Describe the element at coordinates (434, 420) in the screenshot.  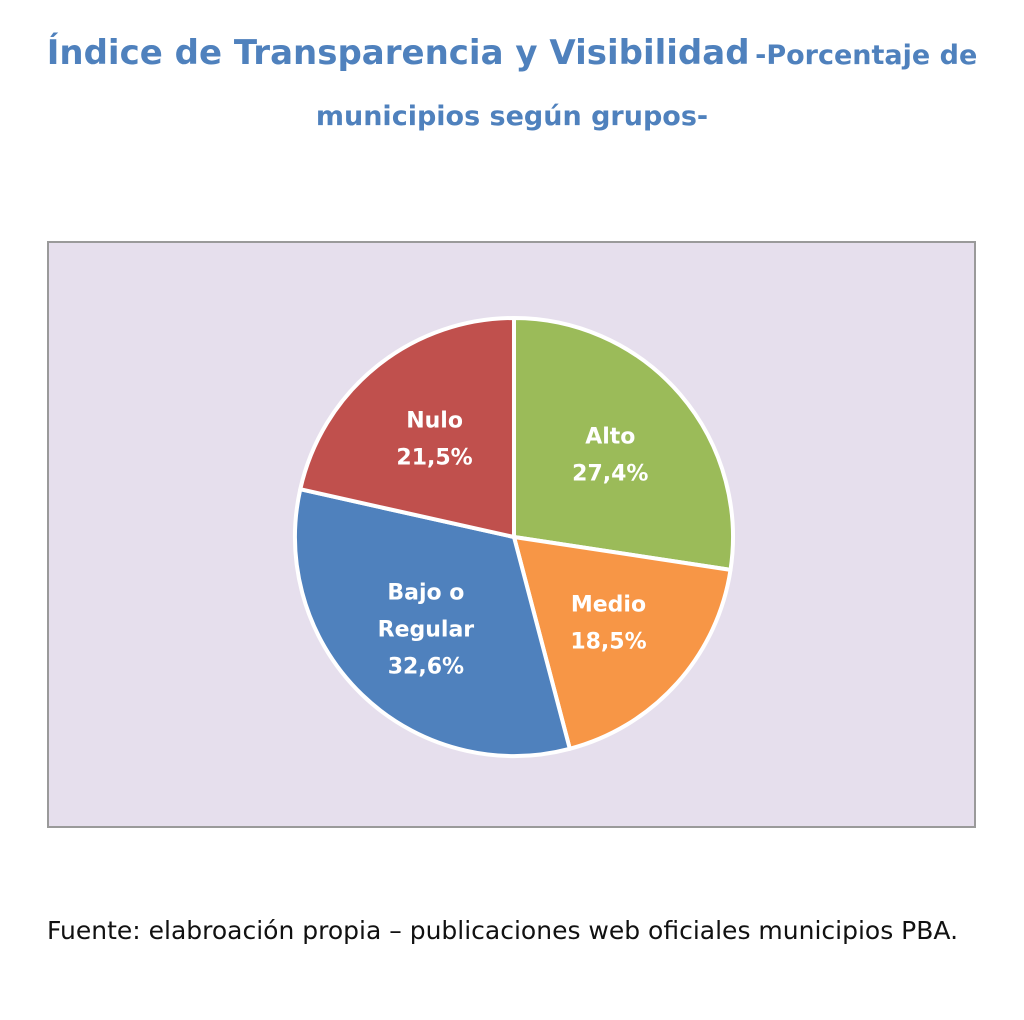
I see `data-label-category-nulo-0: Nulo` at that location.